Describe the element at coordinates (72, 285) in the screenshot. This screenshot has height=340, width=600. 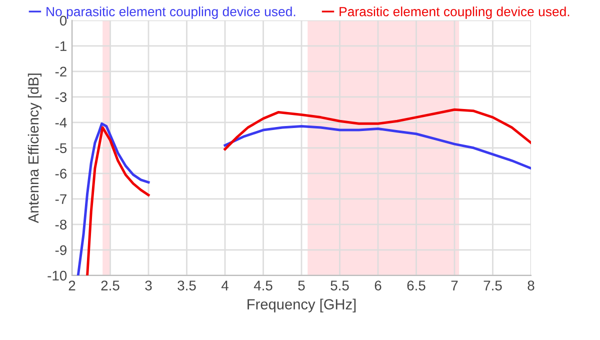
I see `x-tick-label: 2` at that location.